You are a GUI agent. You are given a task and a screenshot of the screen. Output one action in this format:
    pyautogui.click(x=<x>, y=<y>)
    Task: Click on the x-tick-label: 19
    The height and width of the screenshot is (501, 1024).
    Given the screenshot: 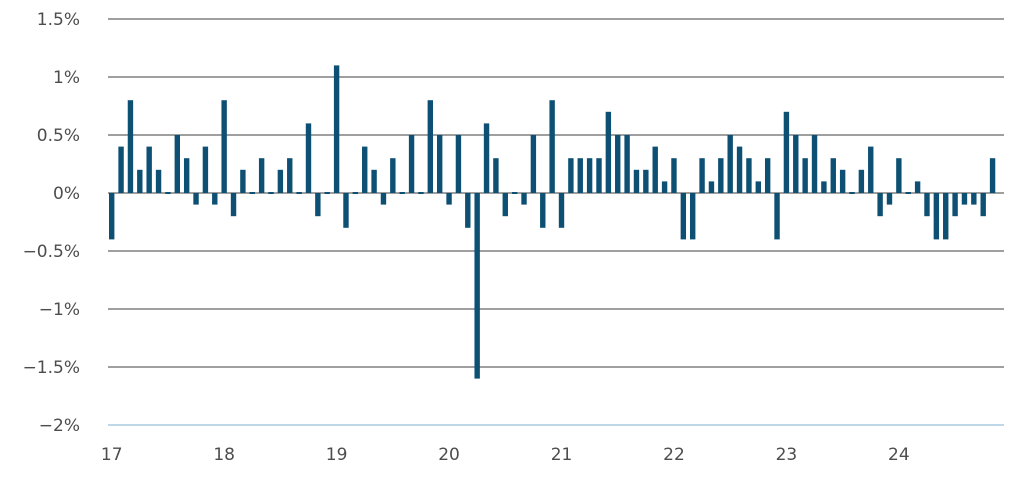 What is the action you would take?
    pyautogui.click(x=337, y=455)
    